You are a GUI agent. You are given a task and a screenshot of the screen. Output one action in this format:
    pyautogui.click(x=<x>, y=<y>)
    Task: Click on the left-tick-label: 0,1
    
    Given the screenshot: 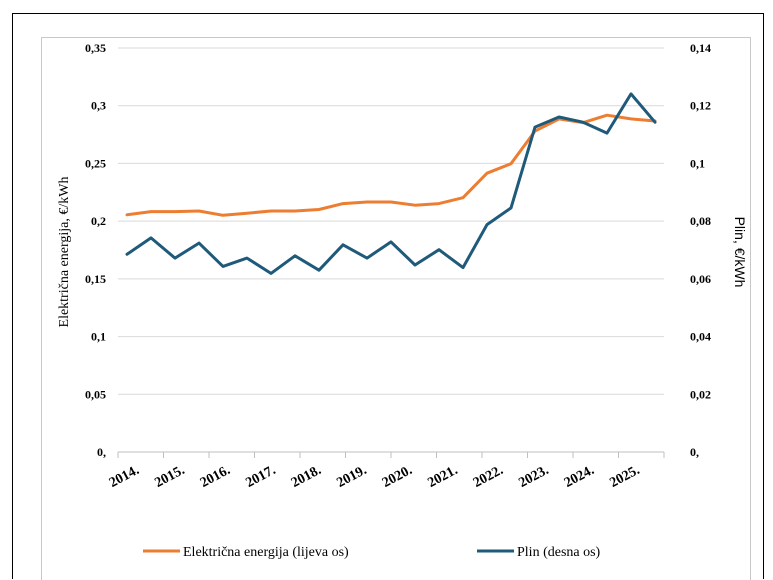 What is the action you would take?
    pyautogui.click(x=98, y=337)
    